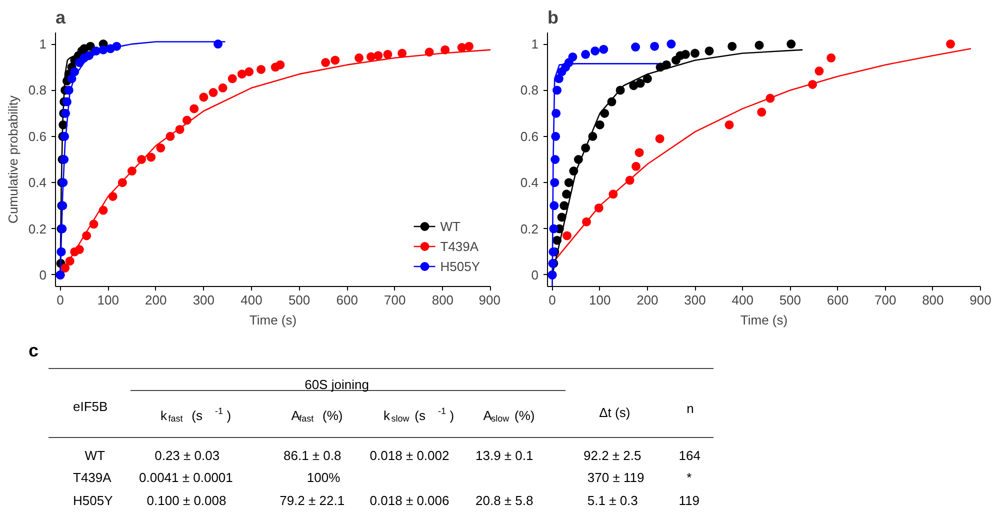  I want to click on y-tick-label: 0.4, so click(37, 182).